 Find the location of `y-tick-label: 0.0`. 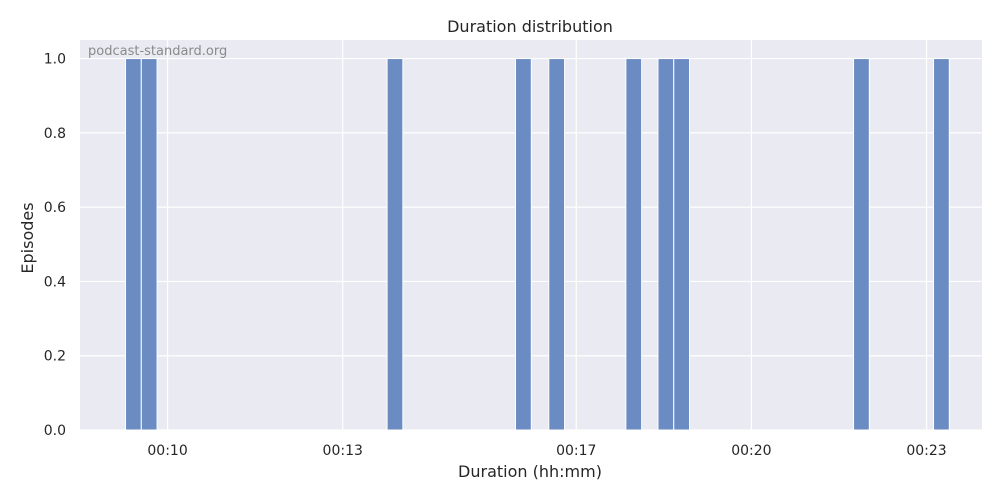

y-tick-label: 0.0 is located at coordinates (55, 431).